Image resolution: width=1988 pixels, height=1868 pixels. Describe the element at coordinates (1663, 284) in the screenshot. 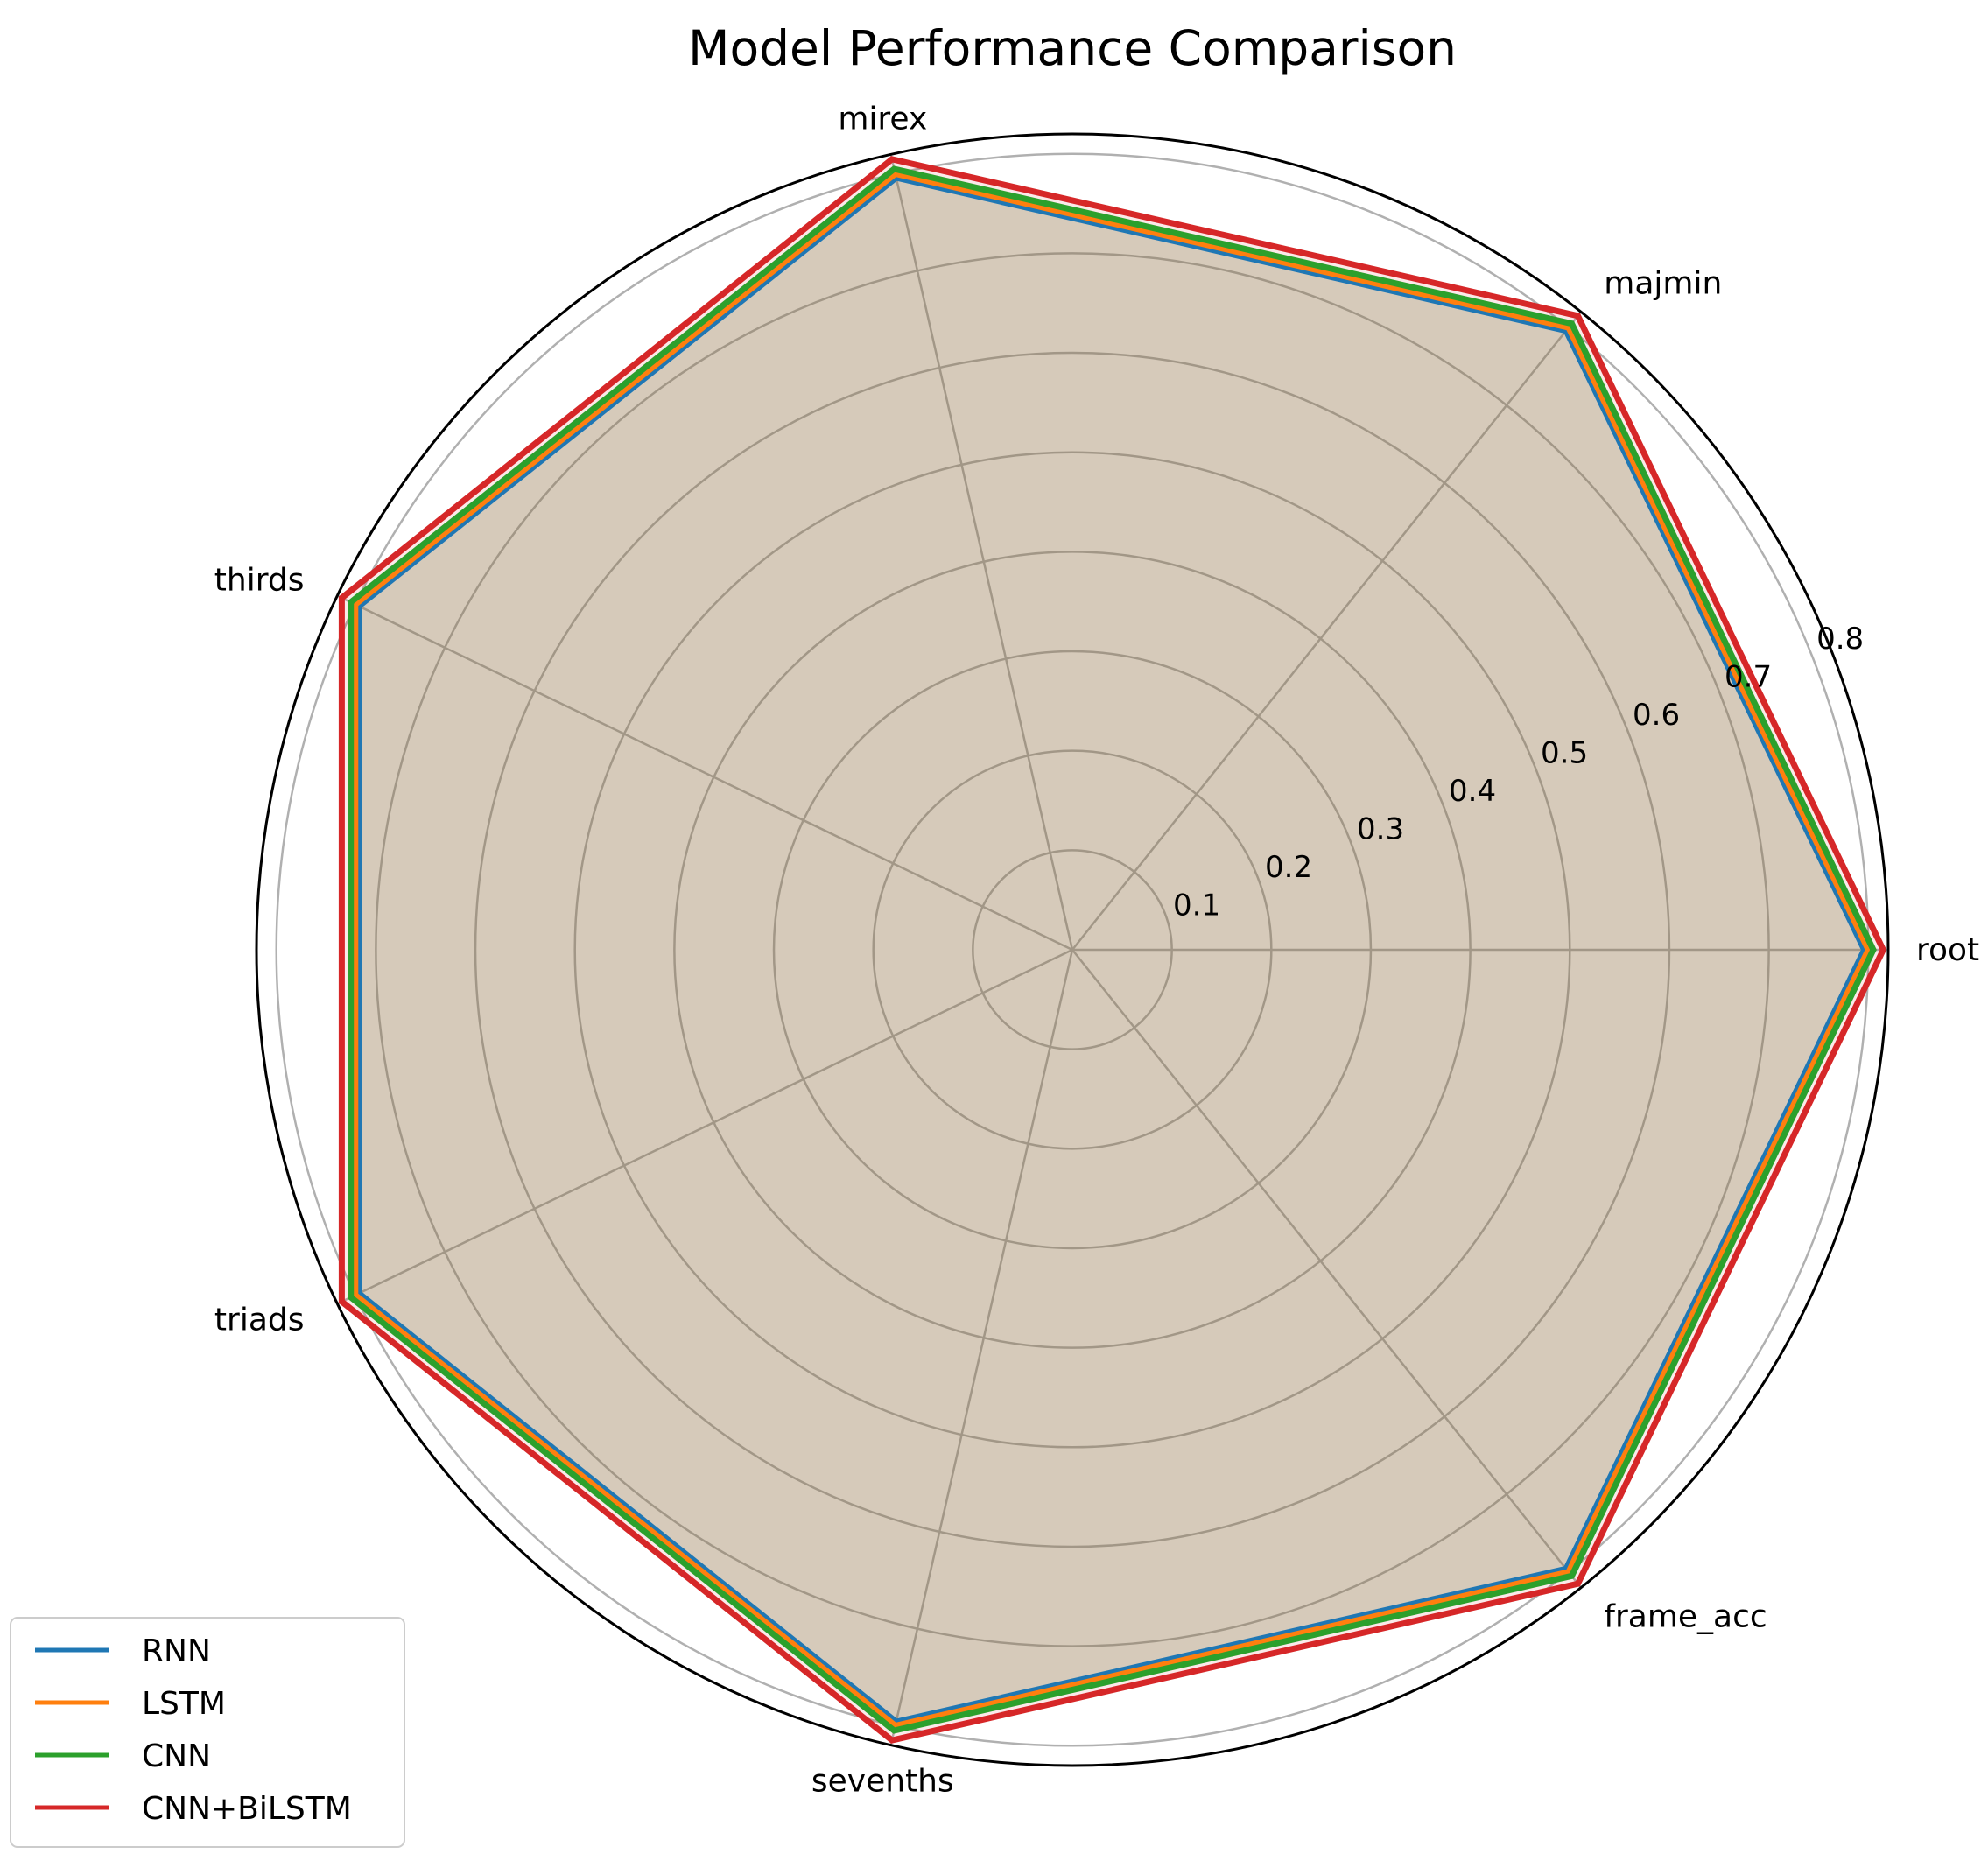

I see `category-label-majmin: majmin` at that location.